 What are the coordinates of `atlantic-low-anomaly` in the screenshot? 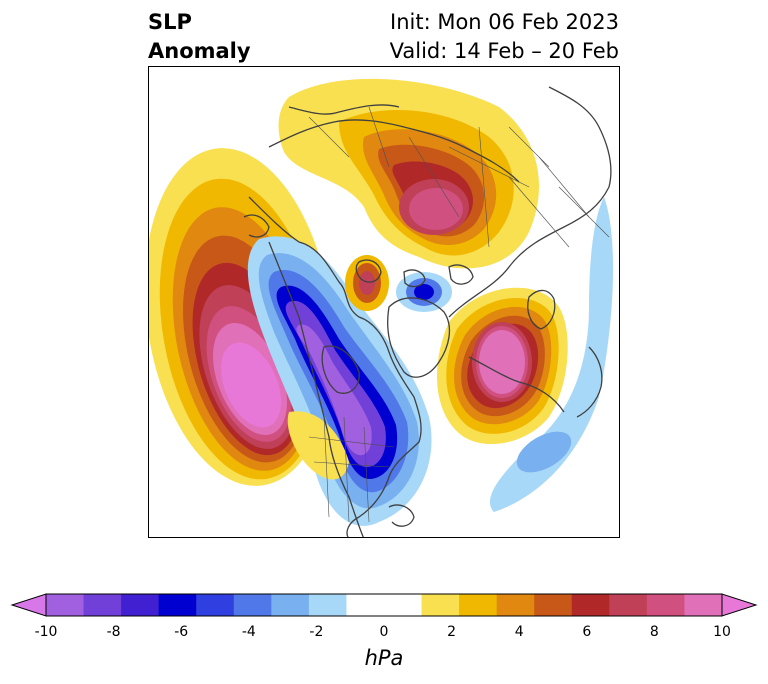 It's located at (551, 354).